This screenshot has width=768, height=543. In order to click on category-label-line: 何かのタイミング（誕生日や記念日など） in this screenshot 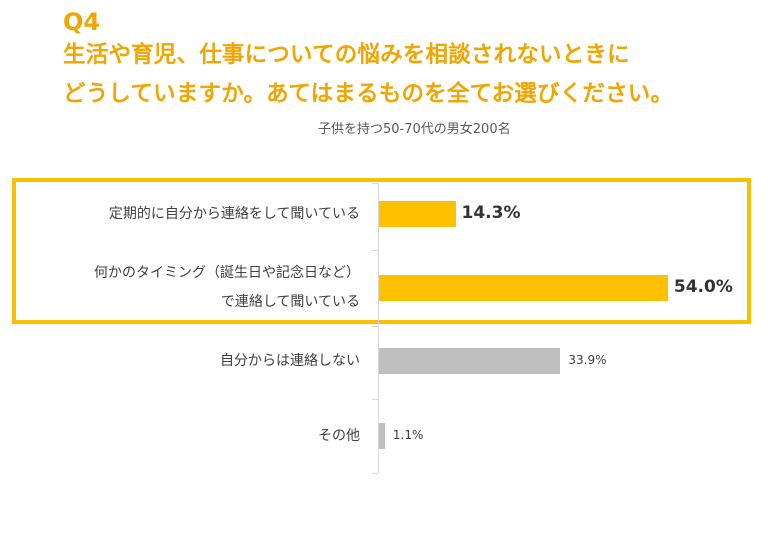, I will do `click(227, 273)`.